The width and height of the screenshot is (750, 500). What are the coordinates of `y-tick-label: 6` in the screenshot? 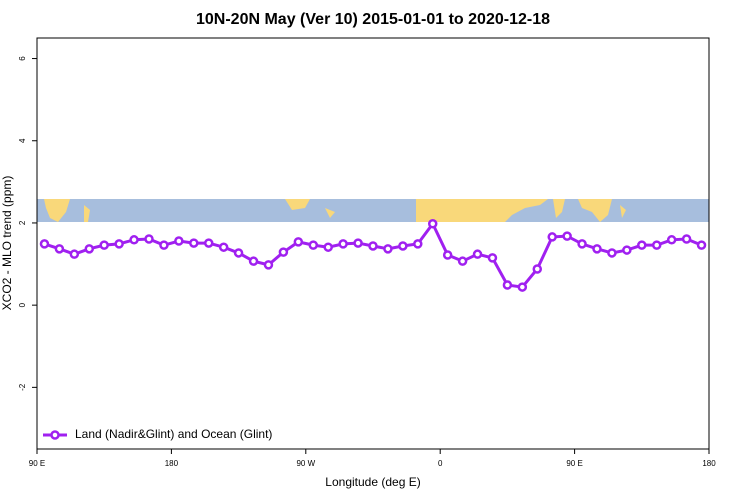 It's located at (22, 58).